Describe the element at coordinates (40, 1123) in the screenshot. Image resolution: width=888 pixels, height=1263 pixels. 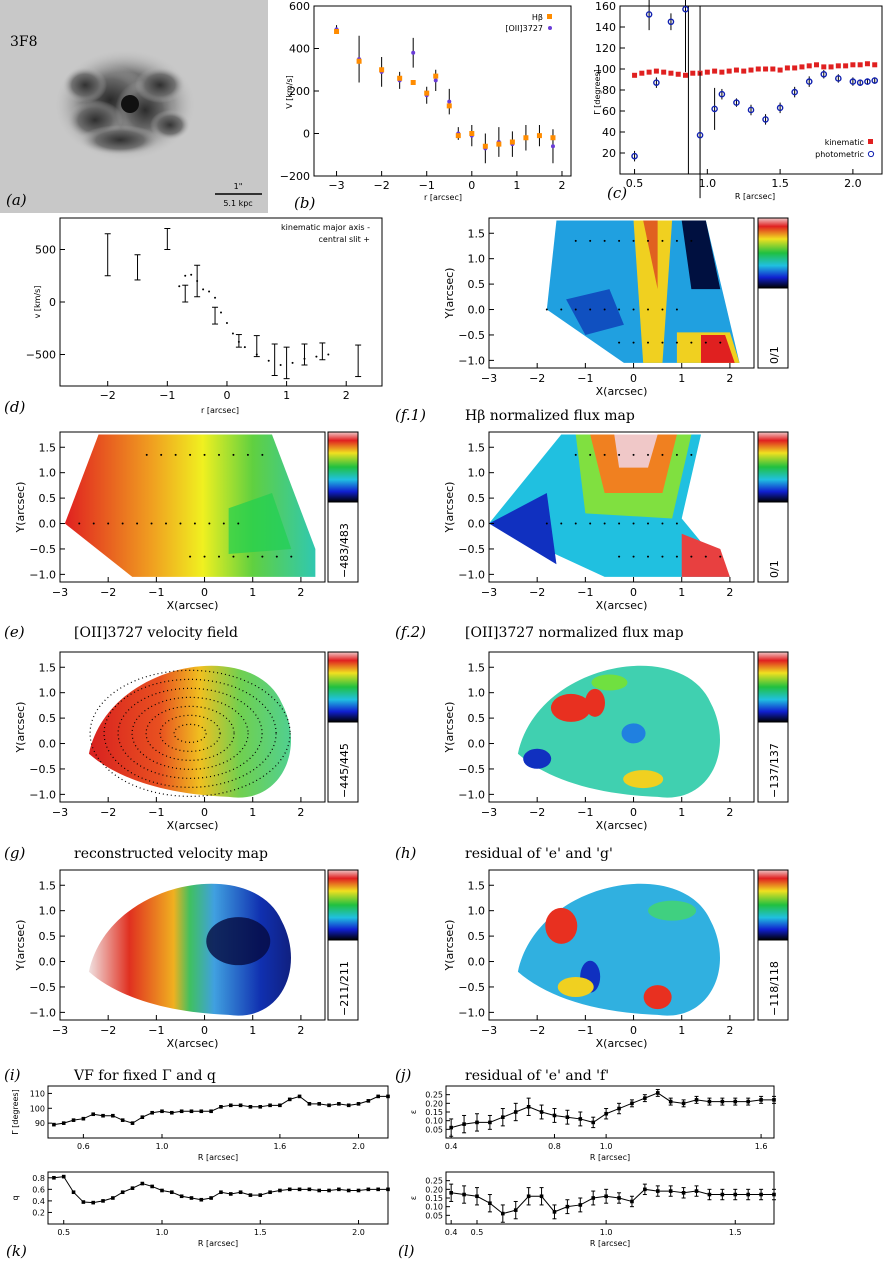
I see `plot-k1-ytick-label: 90` at that location.